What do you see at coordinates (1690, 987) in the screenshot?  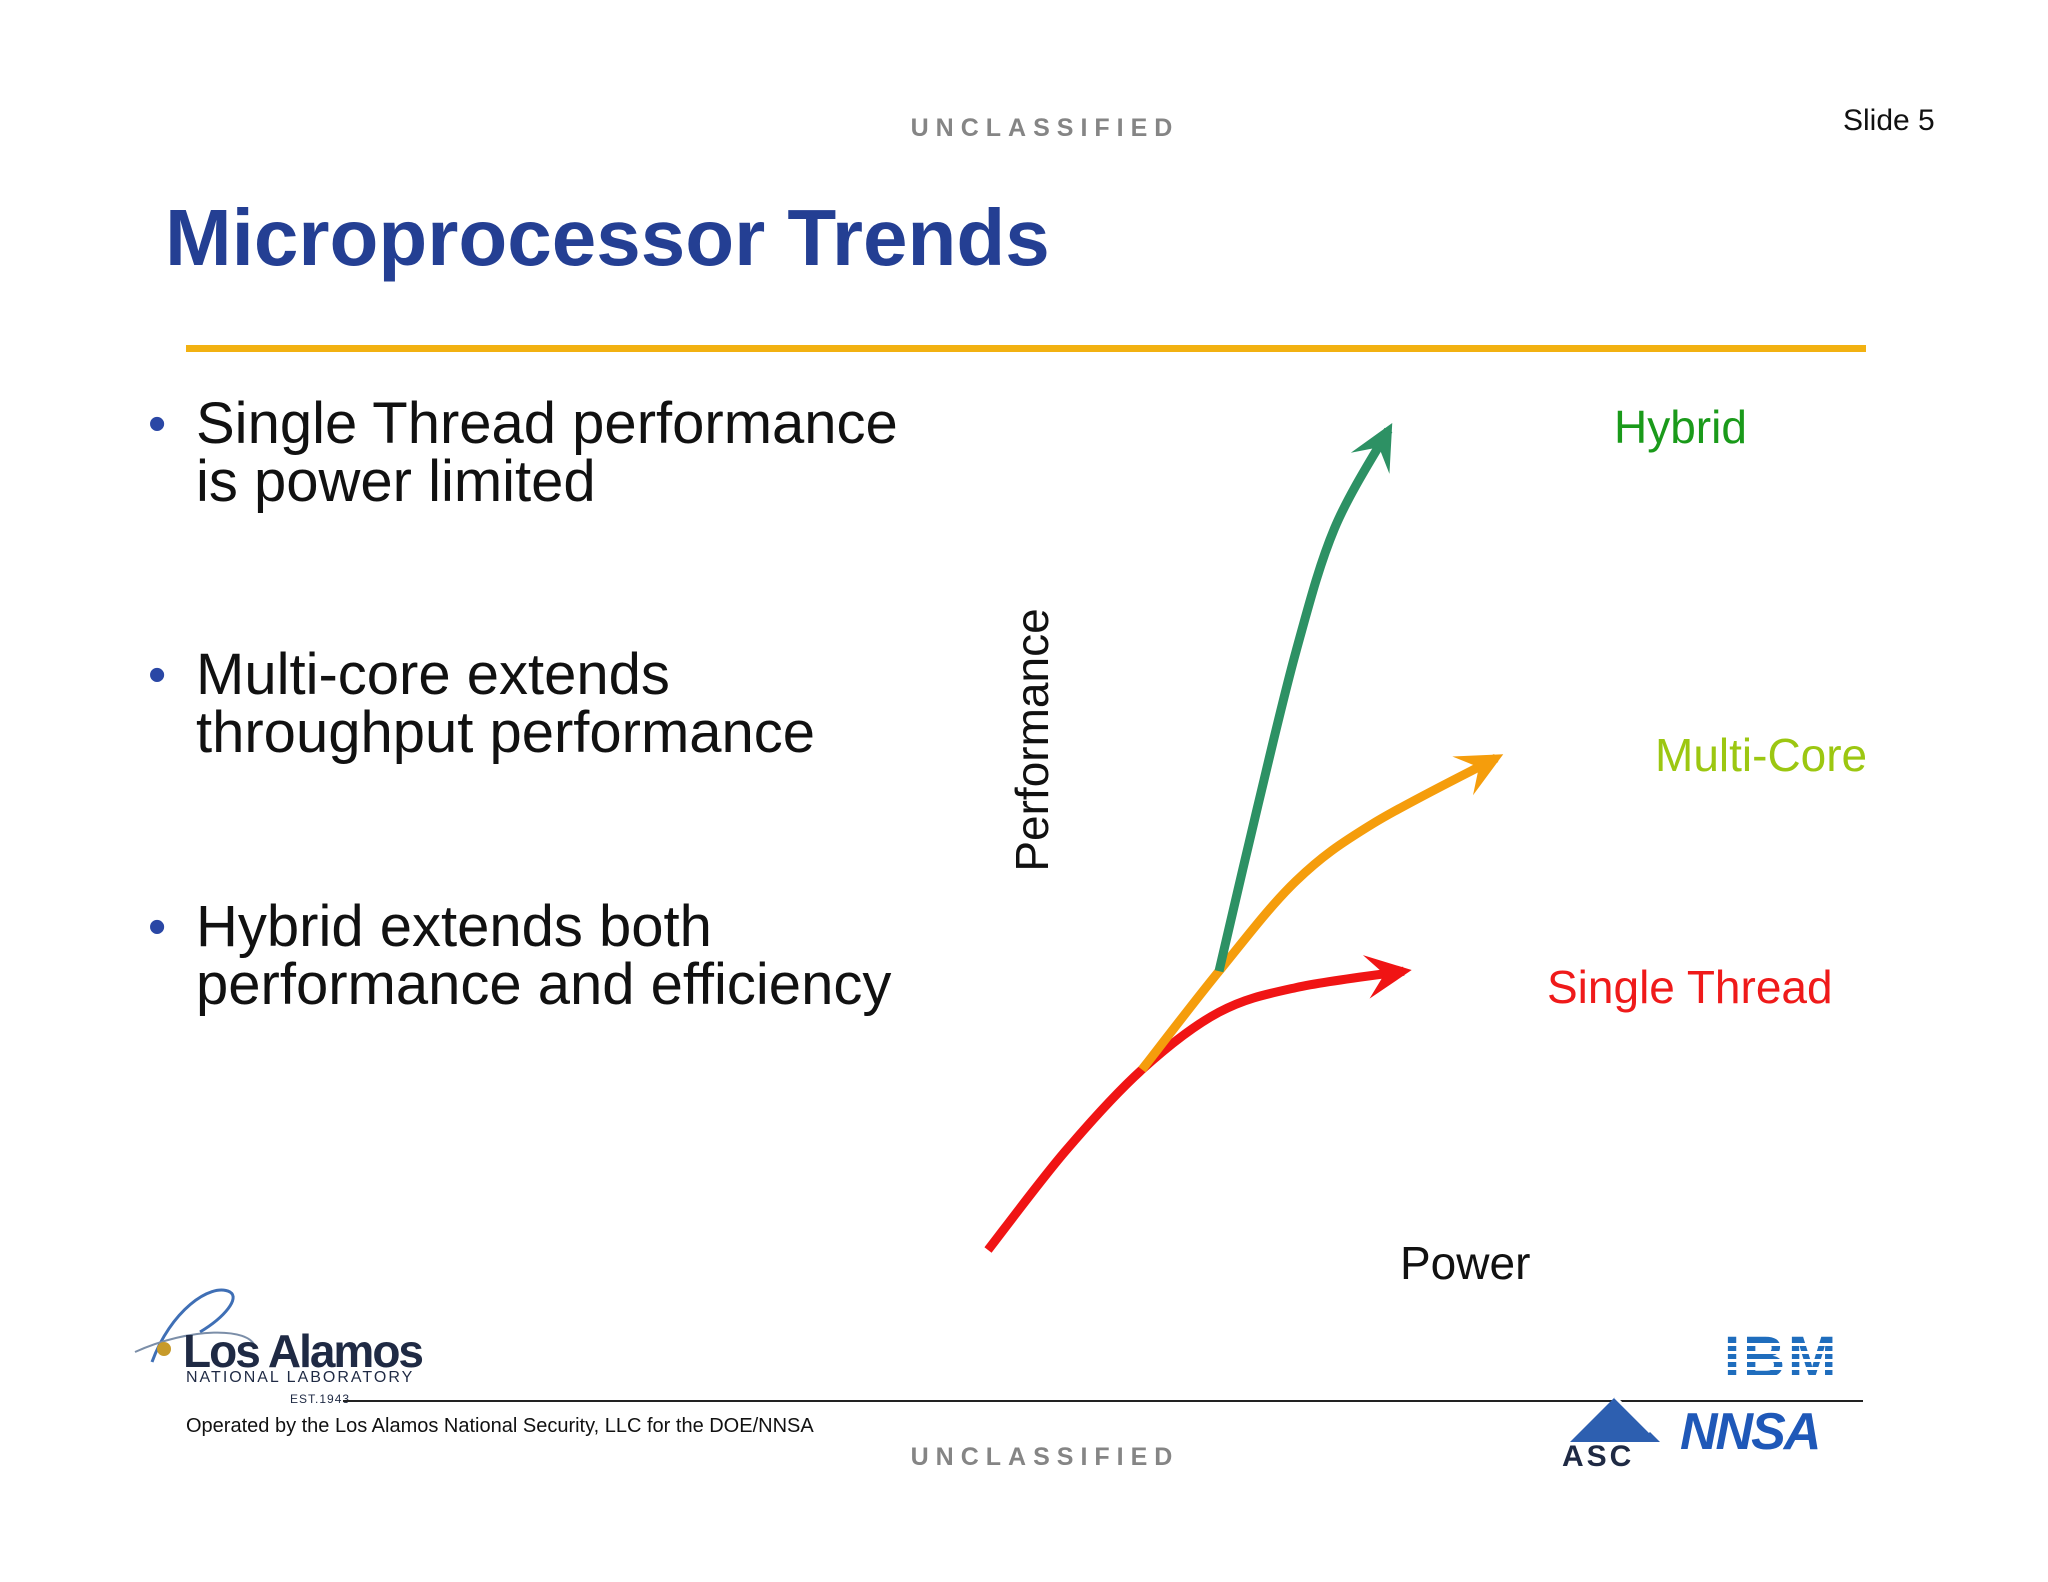 I see `series-label-single-thread: Single Thread` at bounding box center [1690, 987].